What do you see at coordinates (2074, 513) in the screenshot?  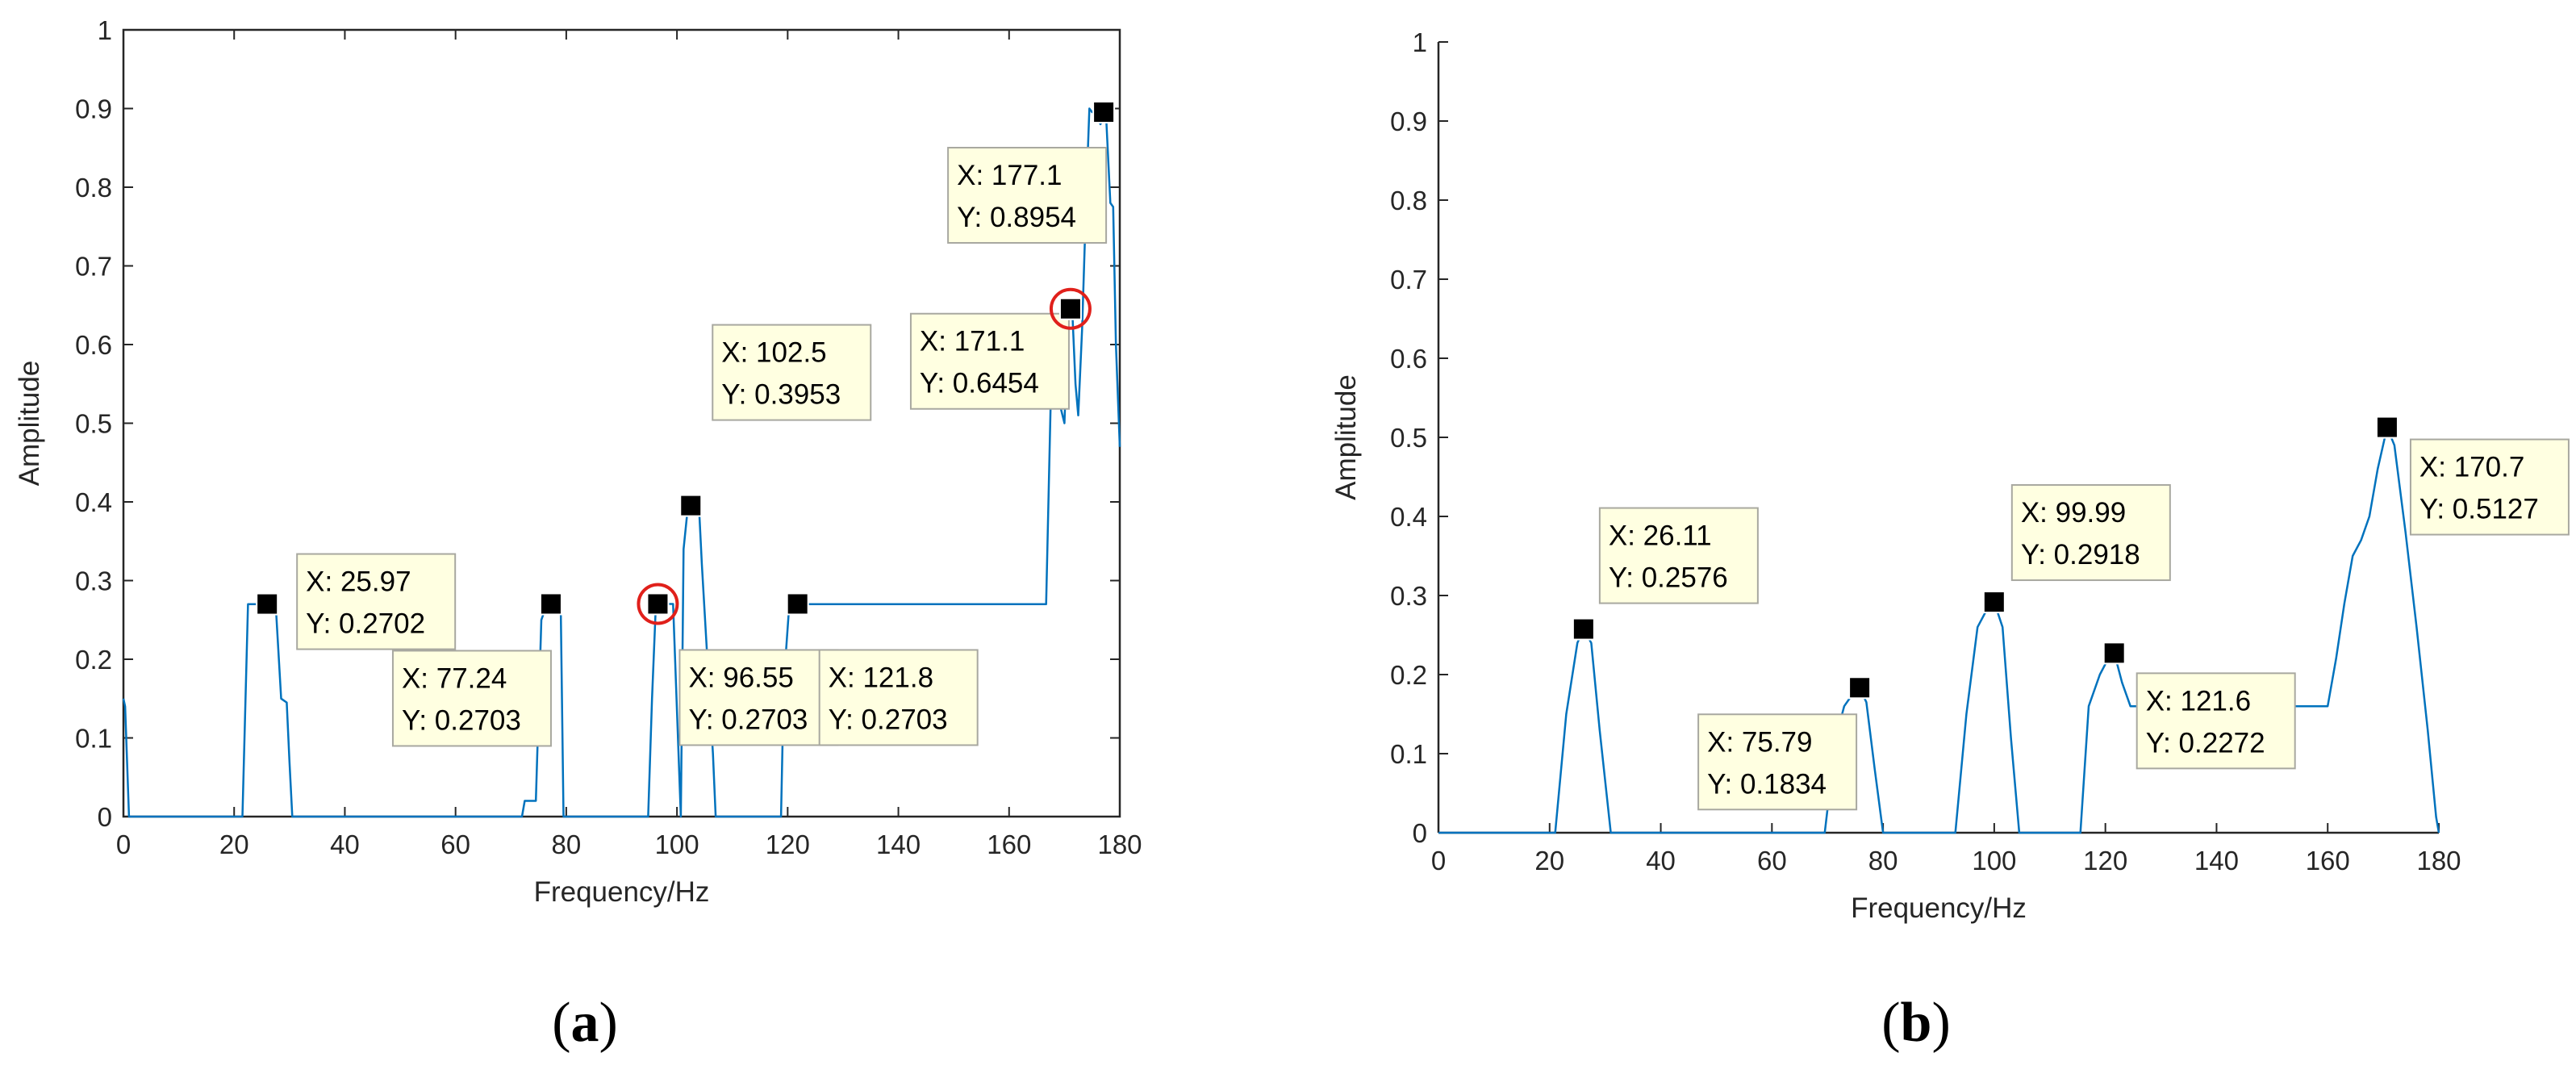 I see `datatip-x-label: X: 99.99` at bounding box center [2074, 513].